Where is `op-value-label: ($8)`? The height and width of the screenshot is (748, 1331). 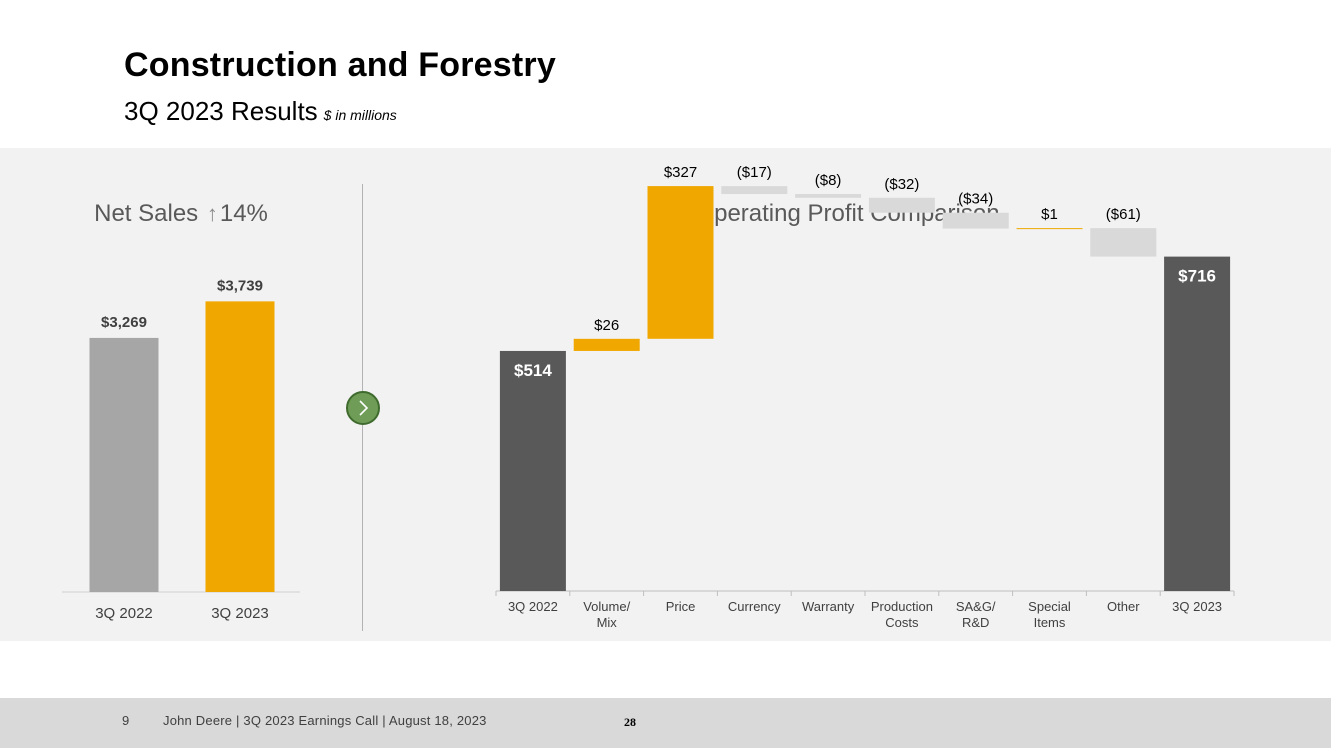 op-value-label: ($8) is located at coordinates (828, 180).